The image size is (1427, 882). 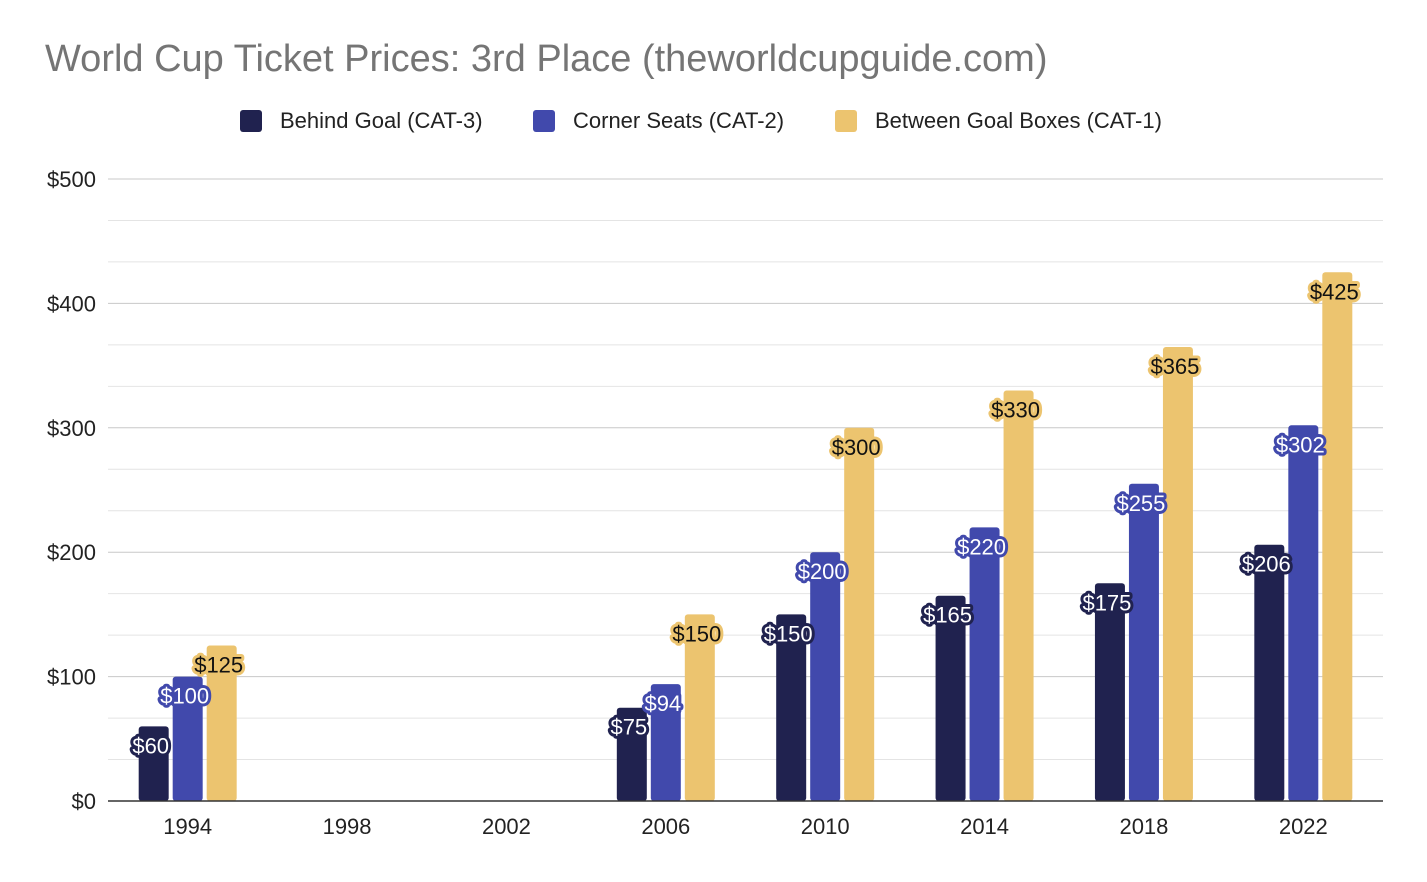 What do you see at coordinates (1300, 444) in the screenshot?
I see `data-label: $302` at bounding box center [1300, 444].